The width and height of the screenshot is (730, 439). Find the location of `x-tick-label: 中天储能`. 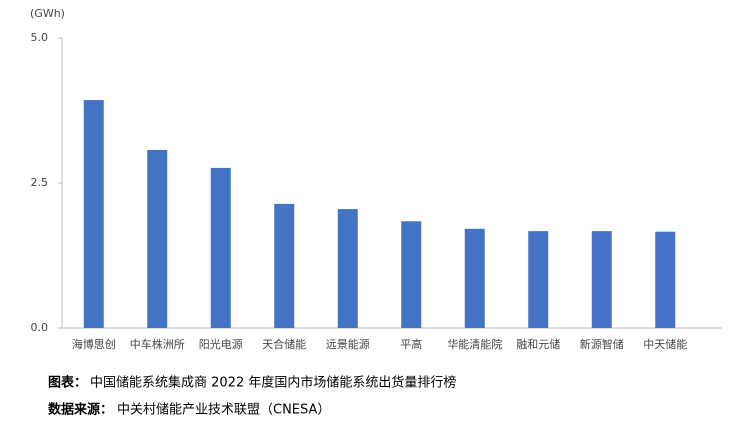

x-tick-label: 中天储能 is located at coordinates (665, 344).